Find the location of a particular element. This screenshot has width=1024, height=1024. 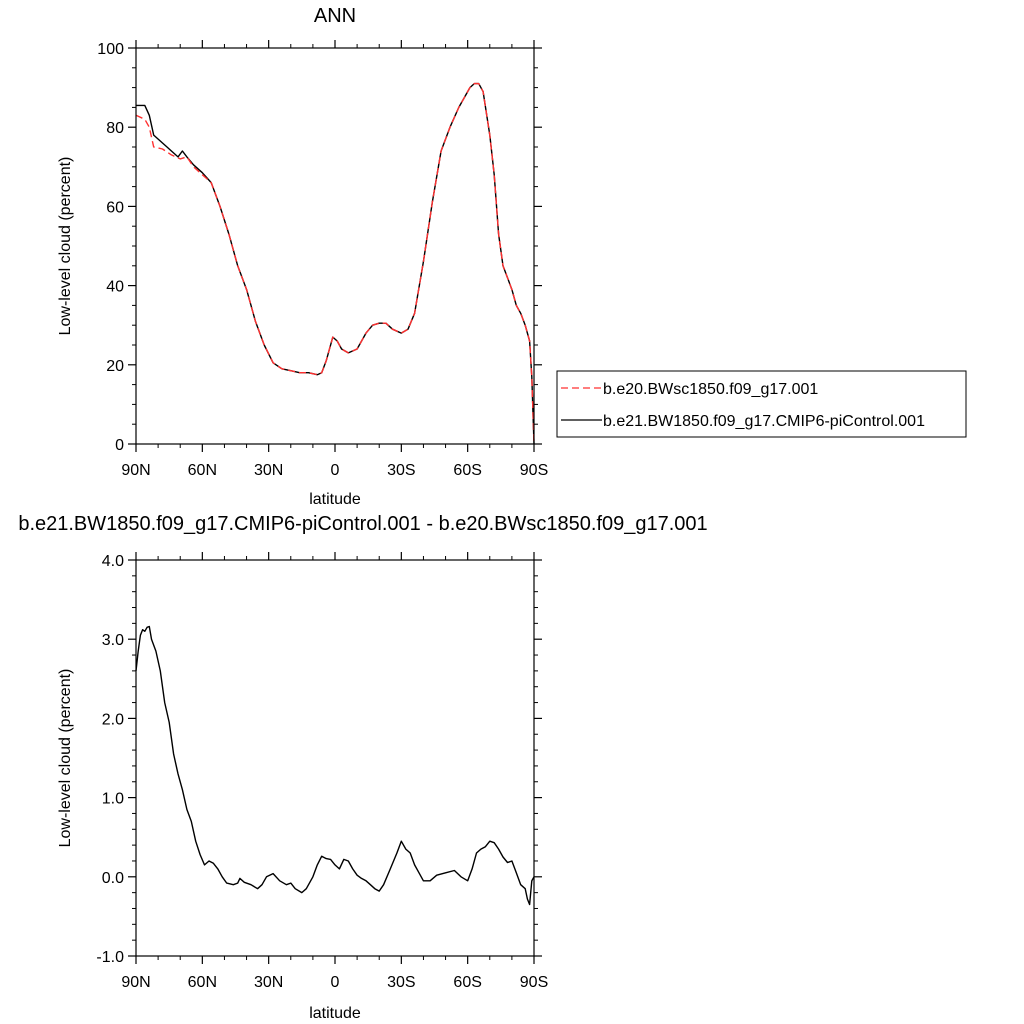

bottom-y-axis-label: Low-level cloud (percent) is located at coordinates (65, 758).